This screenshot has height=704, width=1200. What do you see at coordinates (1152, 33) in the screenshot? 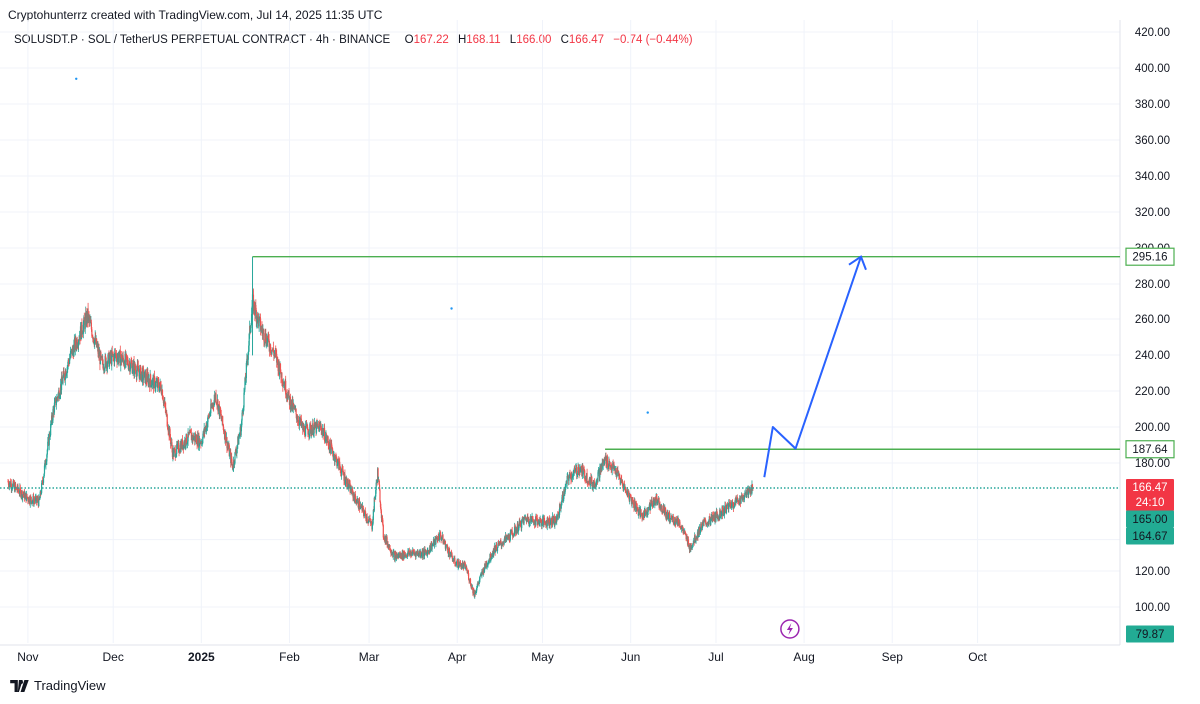
I see `y-tick-label: 420.00` at bounding box center [1152, 33].